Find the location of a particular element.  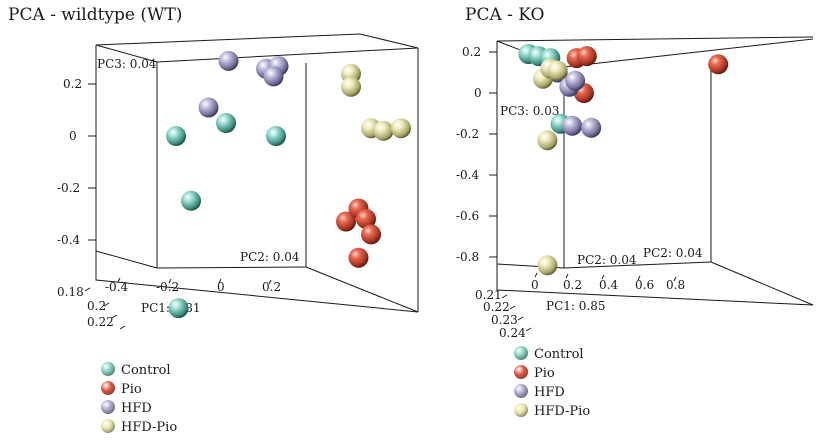

ko-pc3-ticks is located at coordinates (493, 154).